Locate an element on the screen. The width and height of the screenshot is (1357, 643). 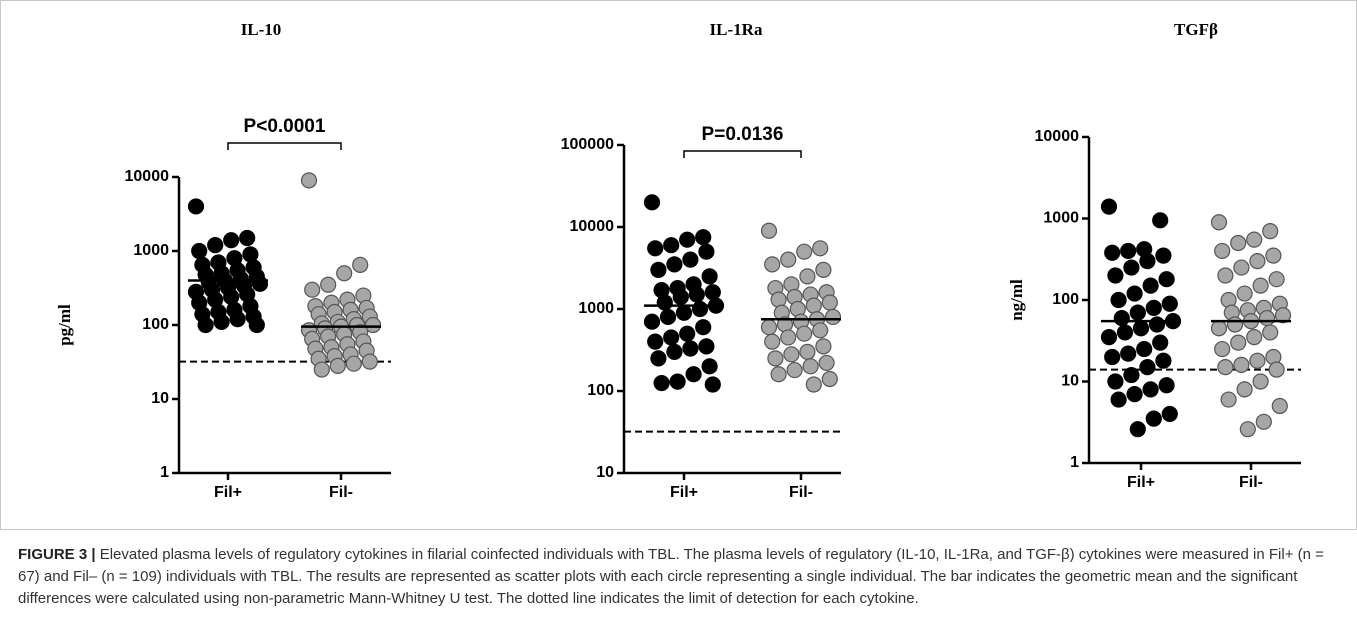
panel-title: IL-1Ra is located at coordinates (736, 29).